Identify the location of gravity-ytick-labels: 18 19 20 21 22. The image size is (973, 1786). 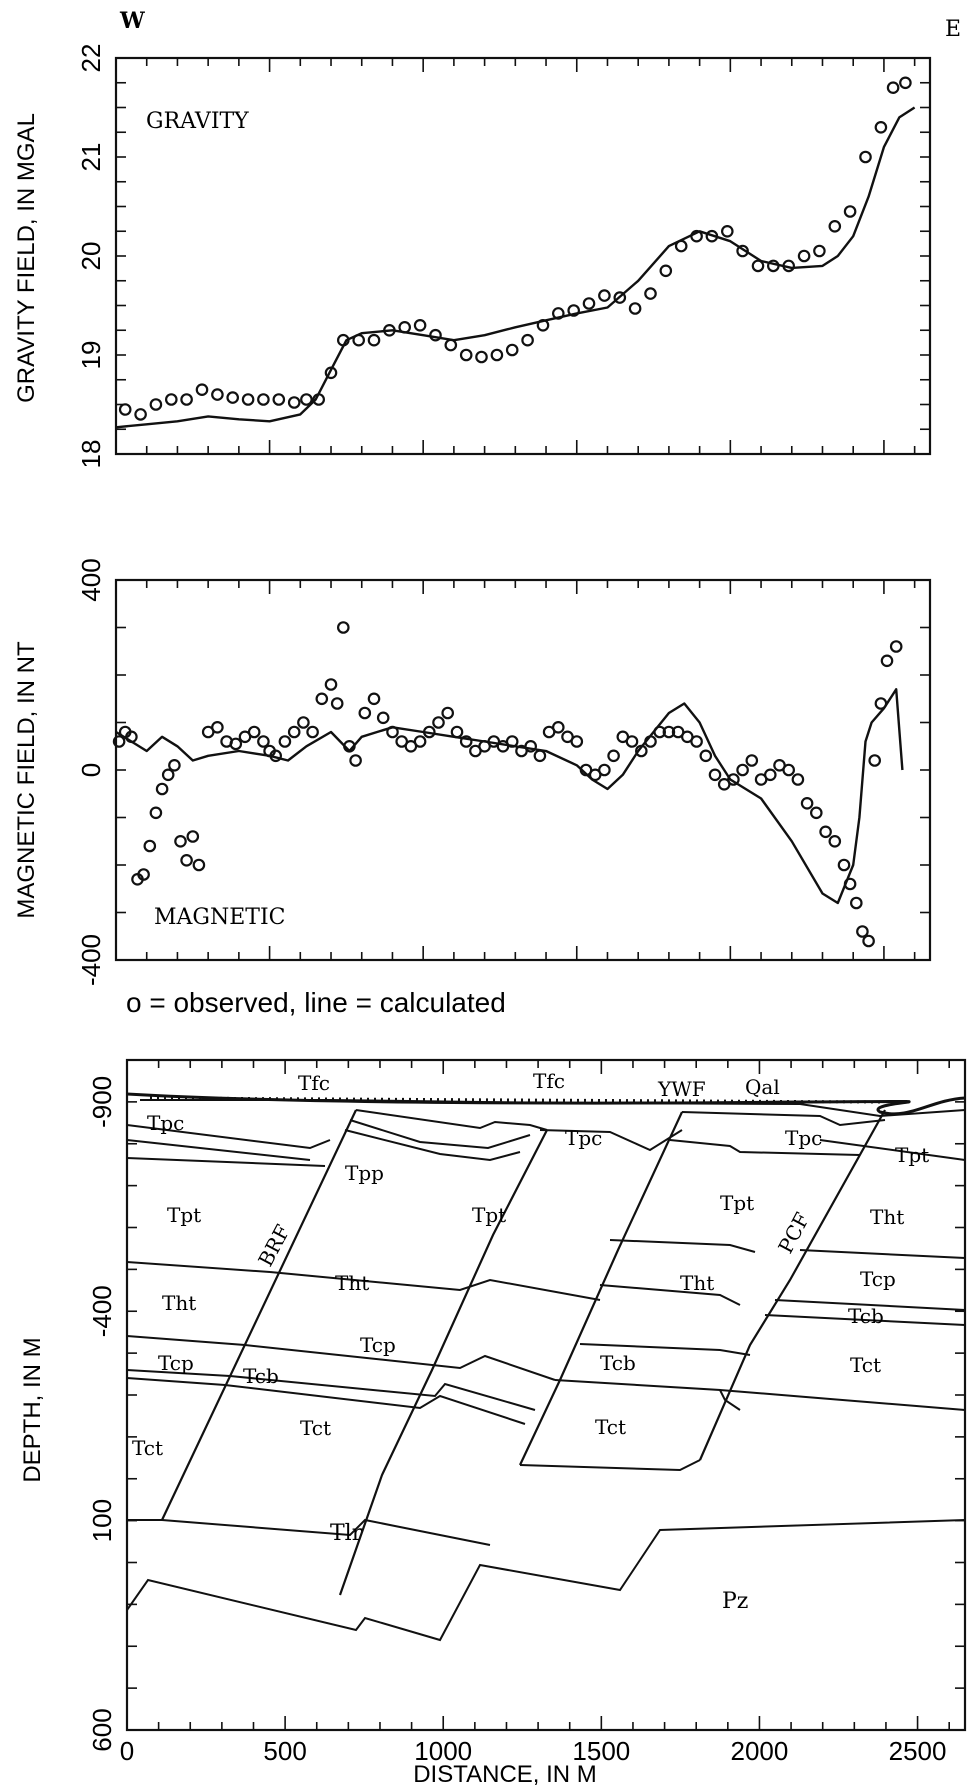
(91, 256).